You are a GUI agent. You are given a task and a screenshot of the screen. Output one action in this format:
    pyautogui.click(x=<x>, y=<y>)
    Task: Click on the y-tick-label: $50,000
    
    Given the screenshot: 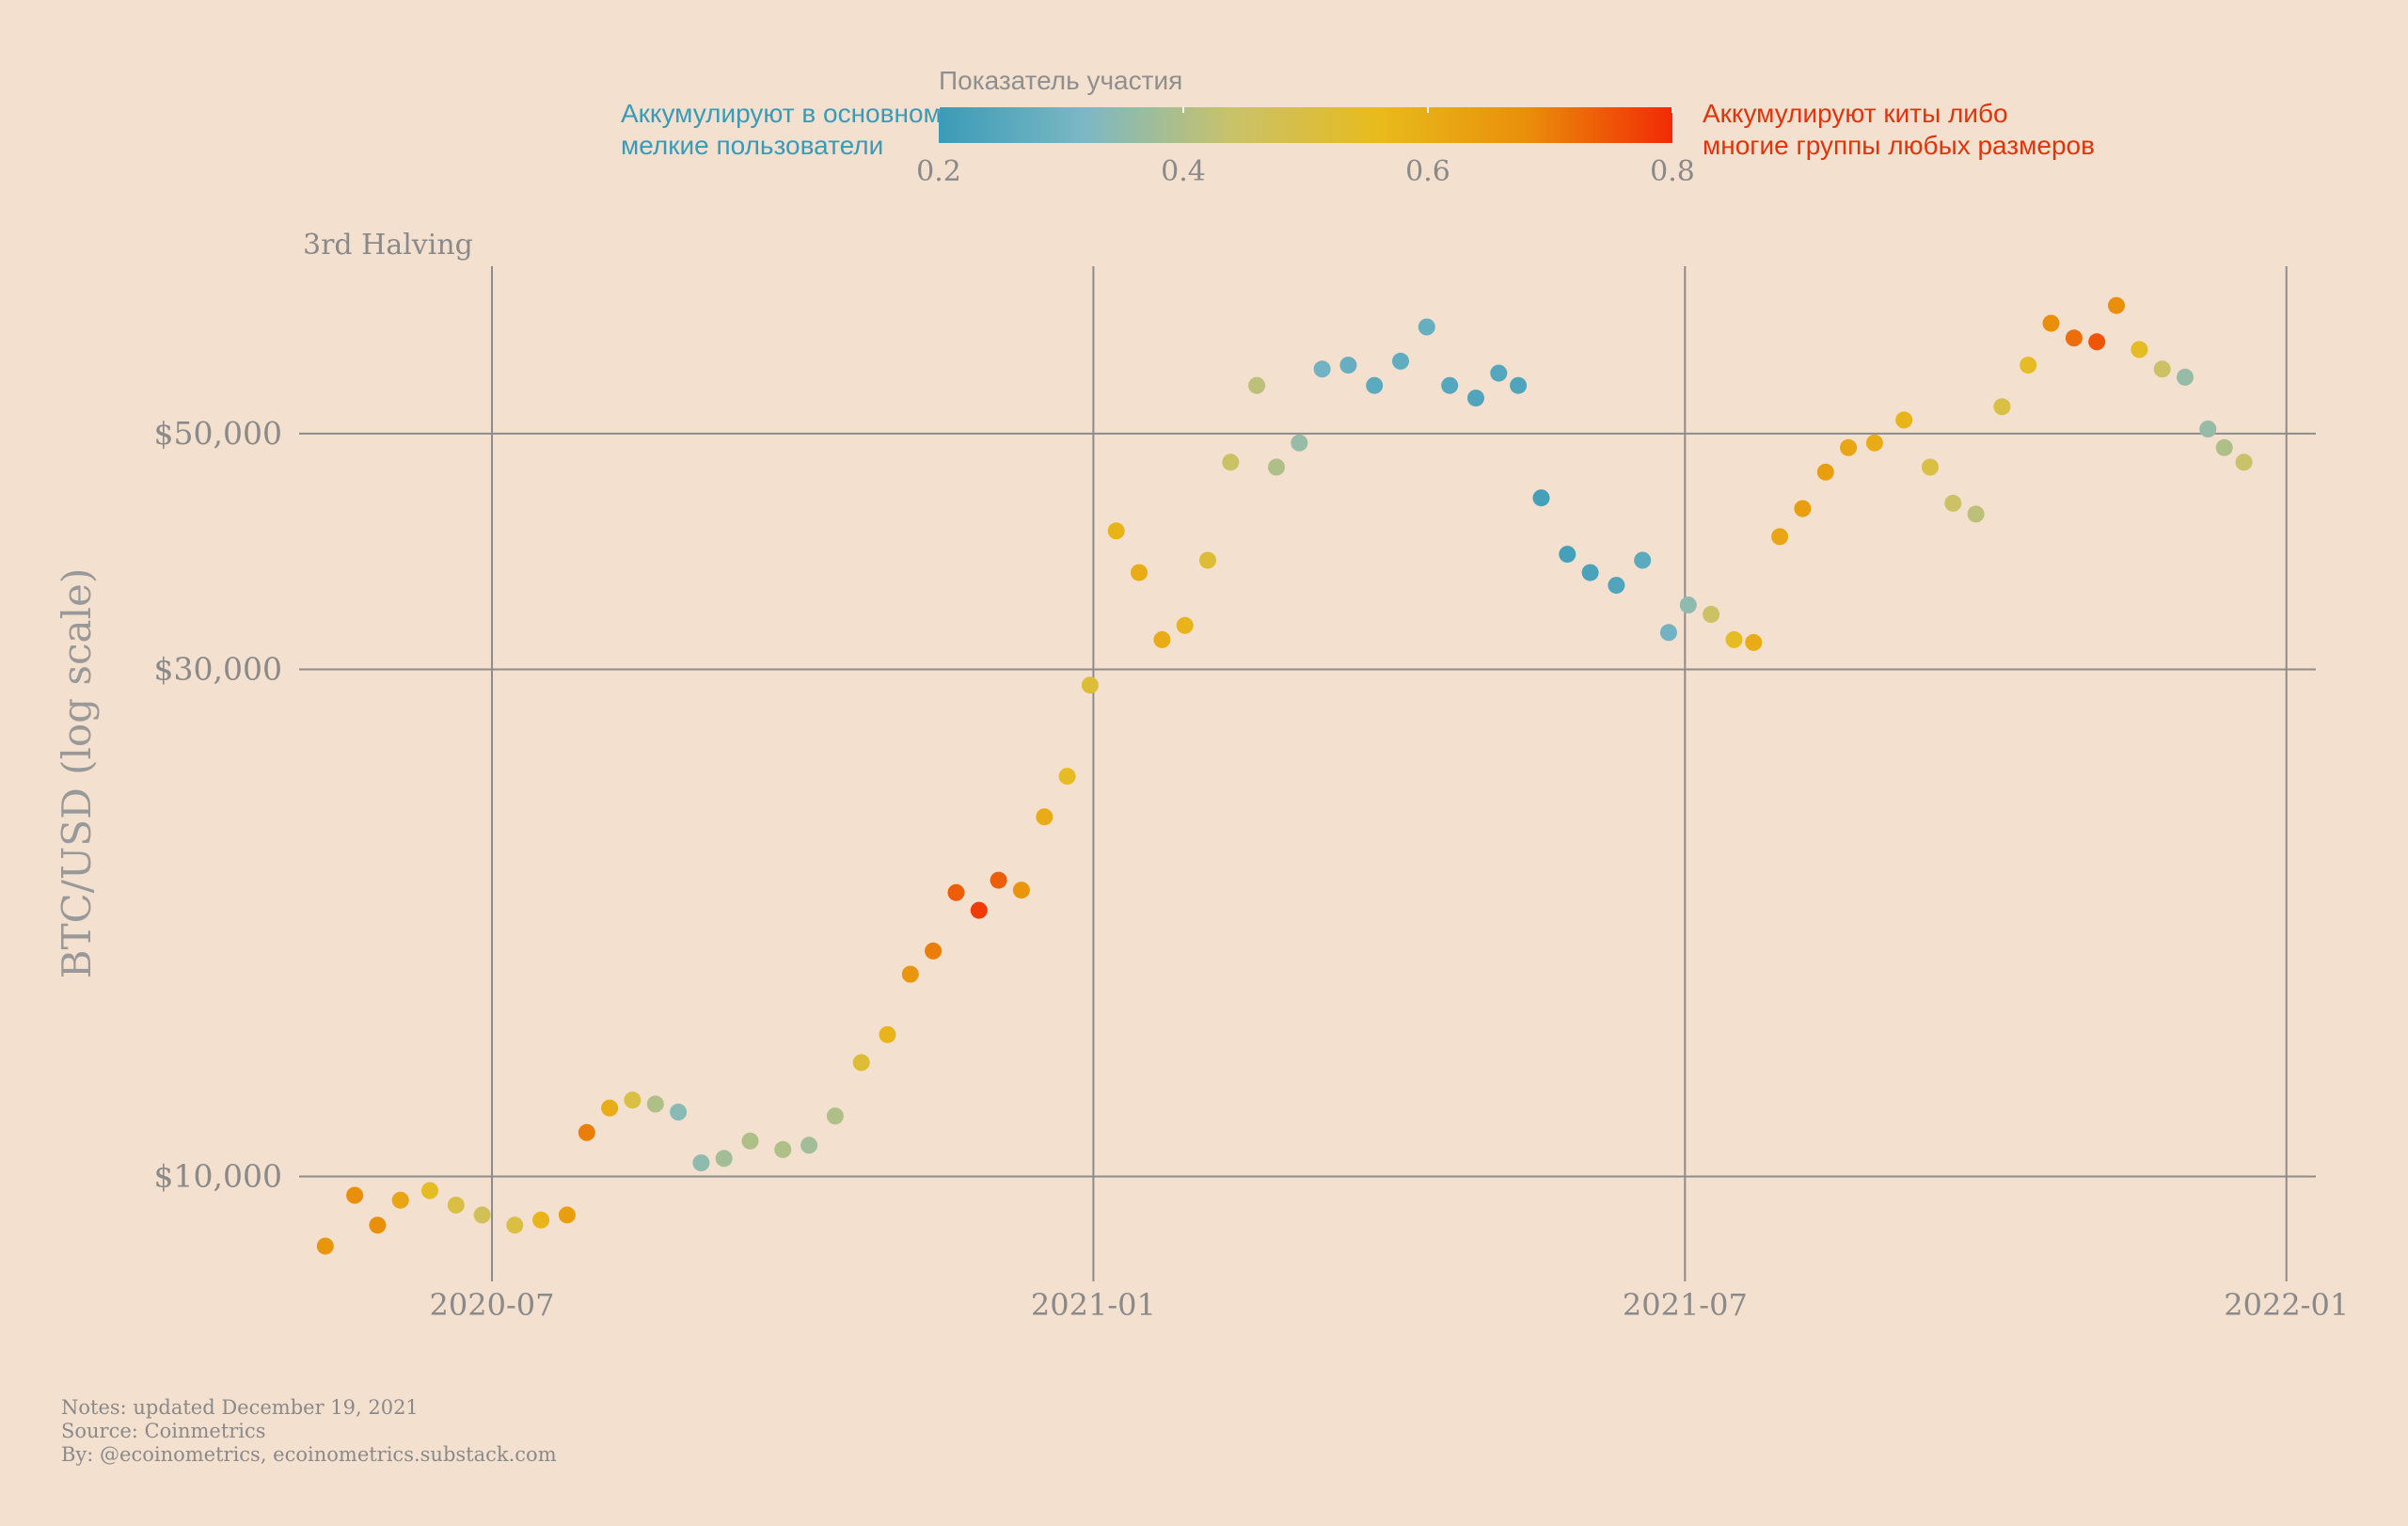 What is the action you would take?
    pyautogui.click(x=218, y=433)
    